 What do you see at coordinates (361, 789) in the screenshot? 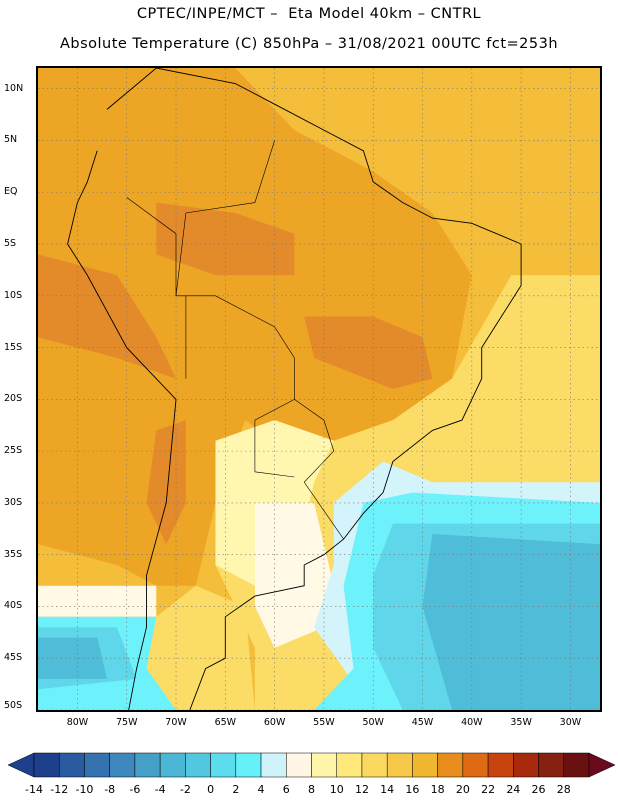
I see `colorbar-tick-label: 12` at bounding box center [361, 789].